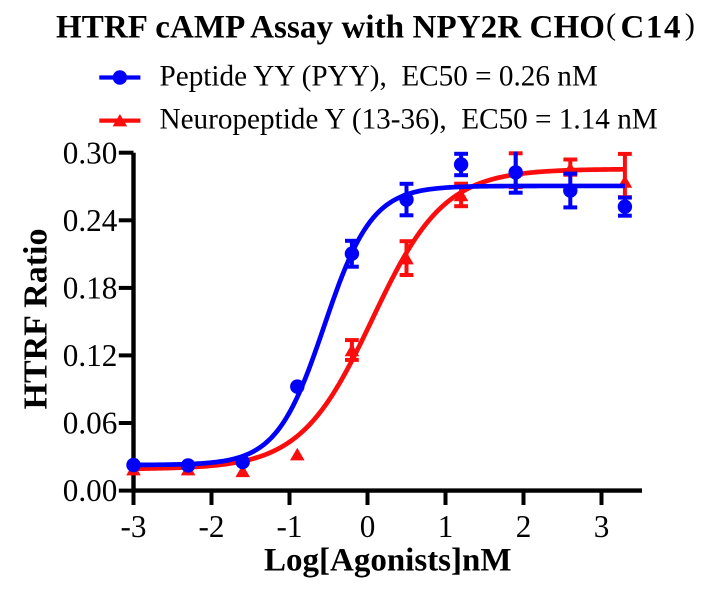 The width and height of the screenshot is (706, 589). I want to click on svg-text:Neuropeptide Y (13-36), EC50: Neuropeptide Y (13-36), EC50 = 1.14 nM, so click(409, 119).